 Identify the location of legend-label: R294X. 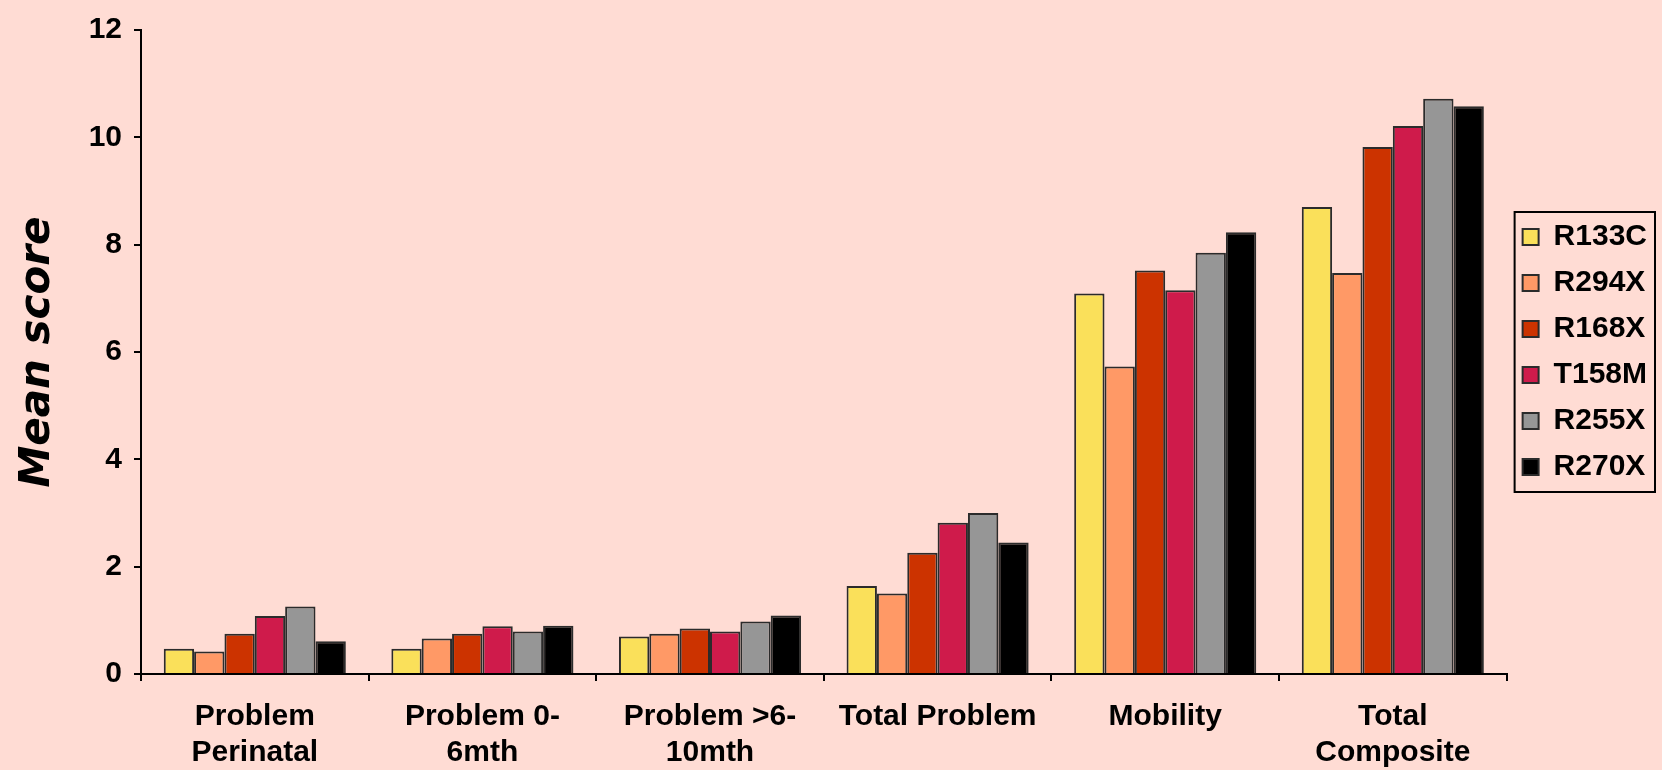
(1599, 281).